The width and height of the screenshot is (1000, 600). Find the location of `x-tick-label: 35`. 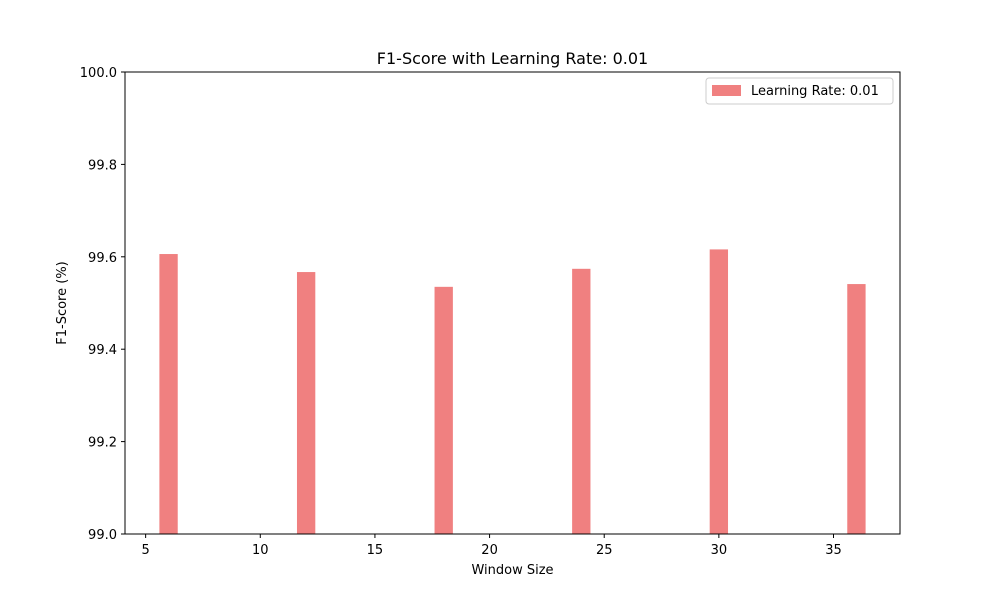

x-tick-label: 35 is located at coordinates (833, 550).